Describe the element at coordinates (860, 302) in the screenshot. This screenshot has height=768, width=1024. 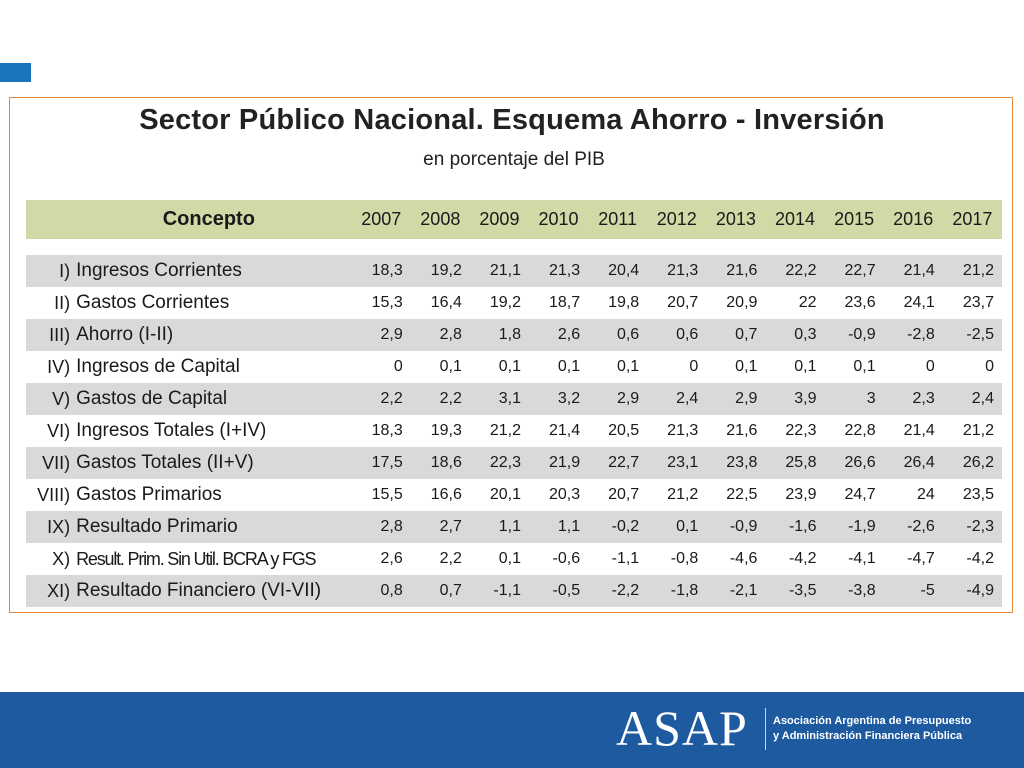
I see `table-cell: 23,6` at that location.